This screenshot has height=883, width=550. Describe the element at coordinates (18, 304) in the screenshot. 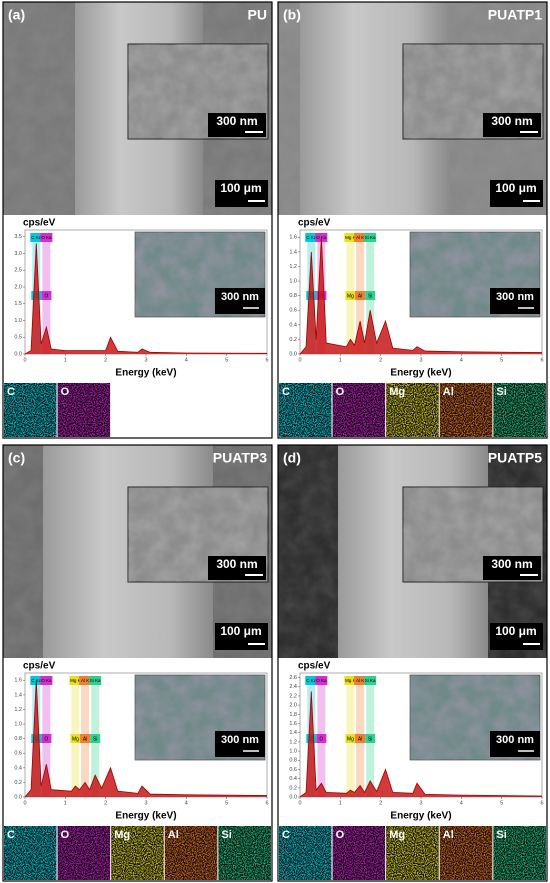

I see `y-tick-label: 1.5` at that location.